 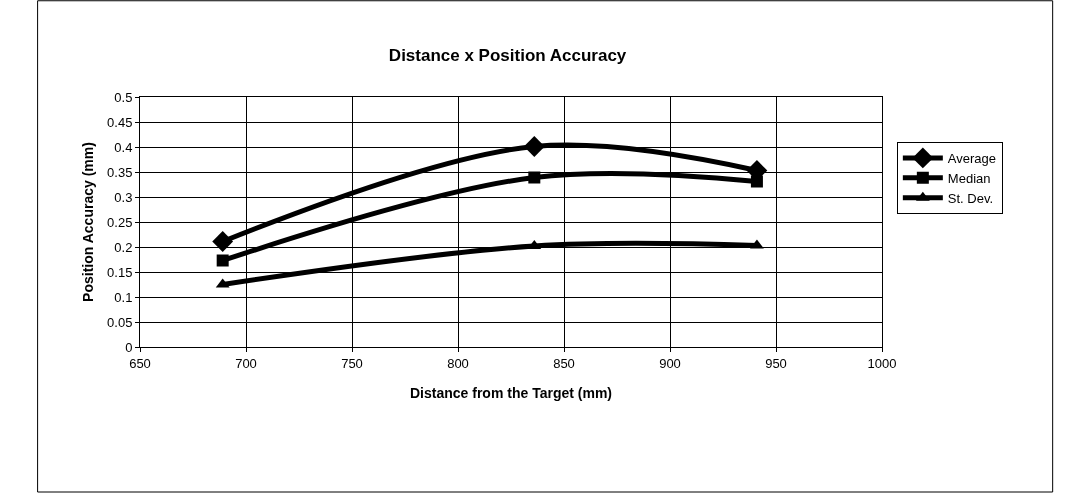 What do you see at coordinates (120, 222) in the screenshot?
I see `y-tick-label: 0.25` at bounding box center [120, 222].